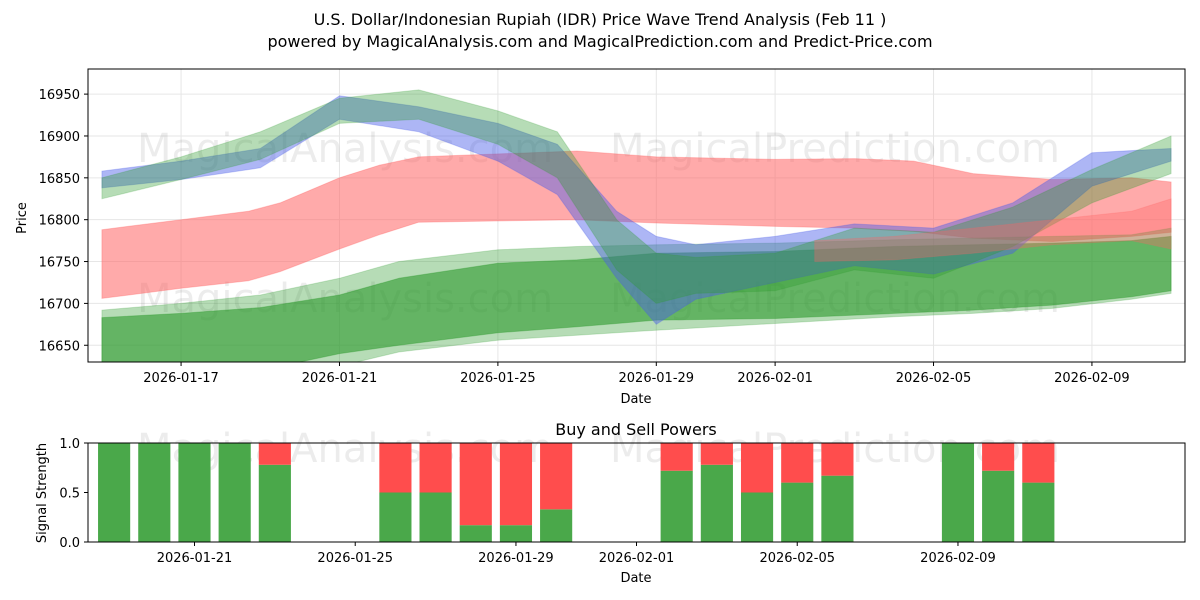 This screenshot has width=1200, height=600. I want to click on signal-x-tick-label-4: 2026-02-05, so click(797, 558).